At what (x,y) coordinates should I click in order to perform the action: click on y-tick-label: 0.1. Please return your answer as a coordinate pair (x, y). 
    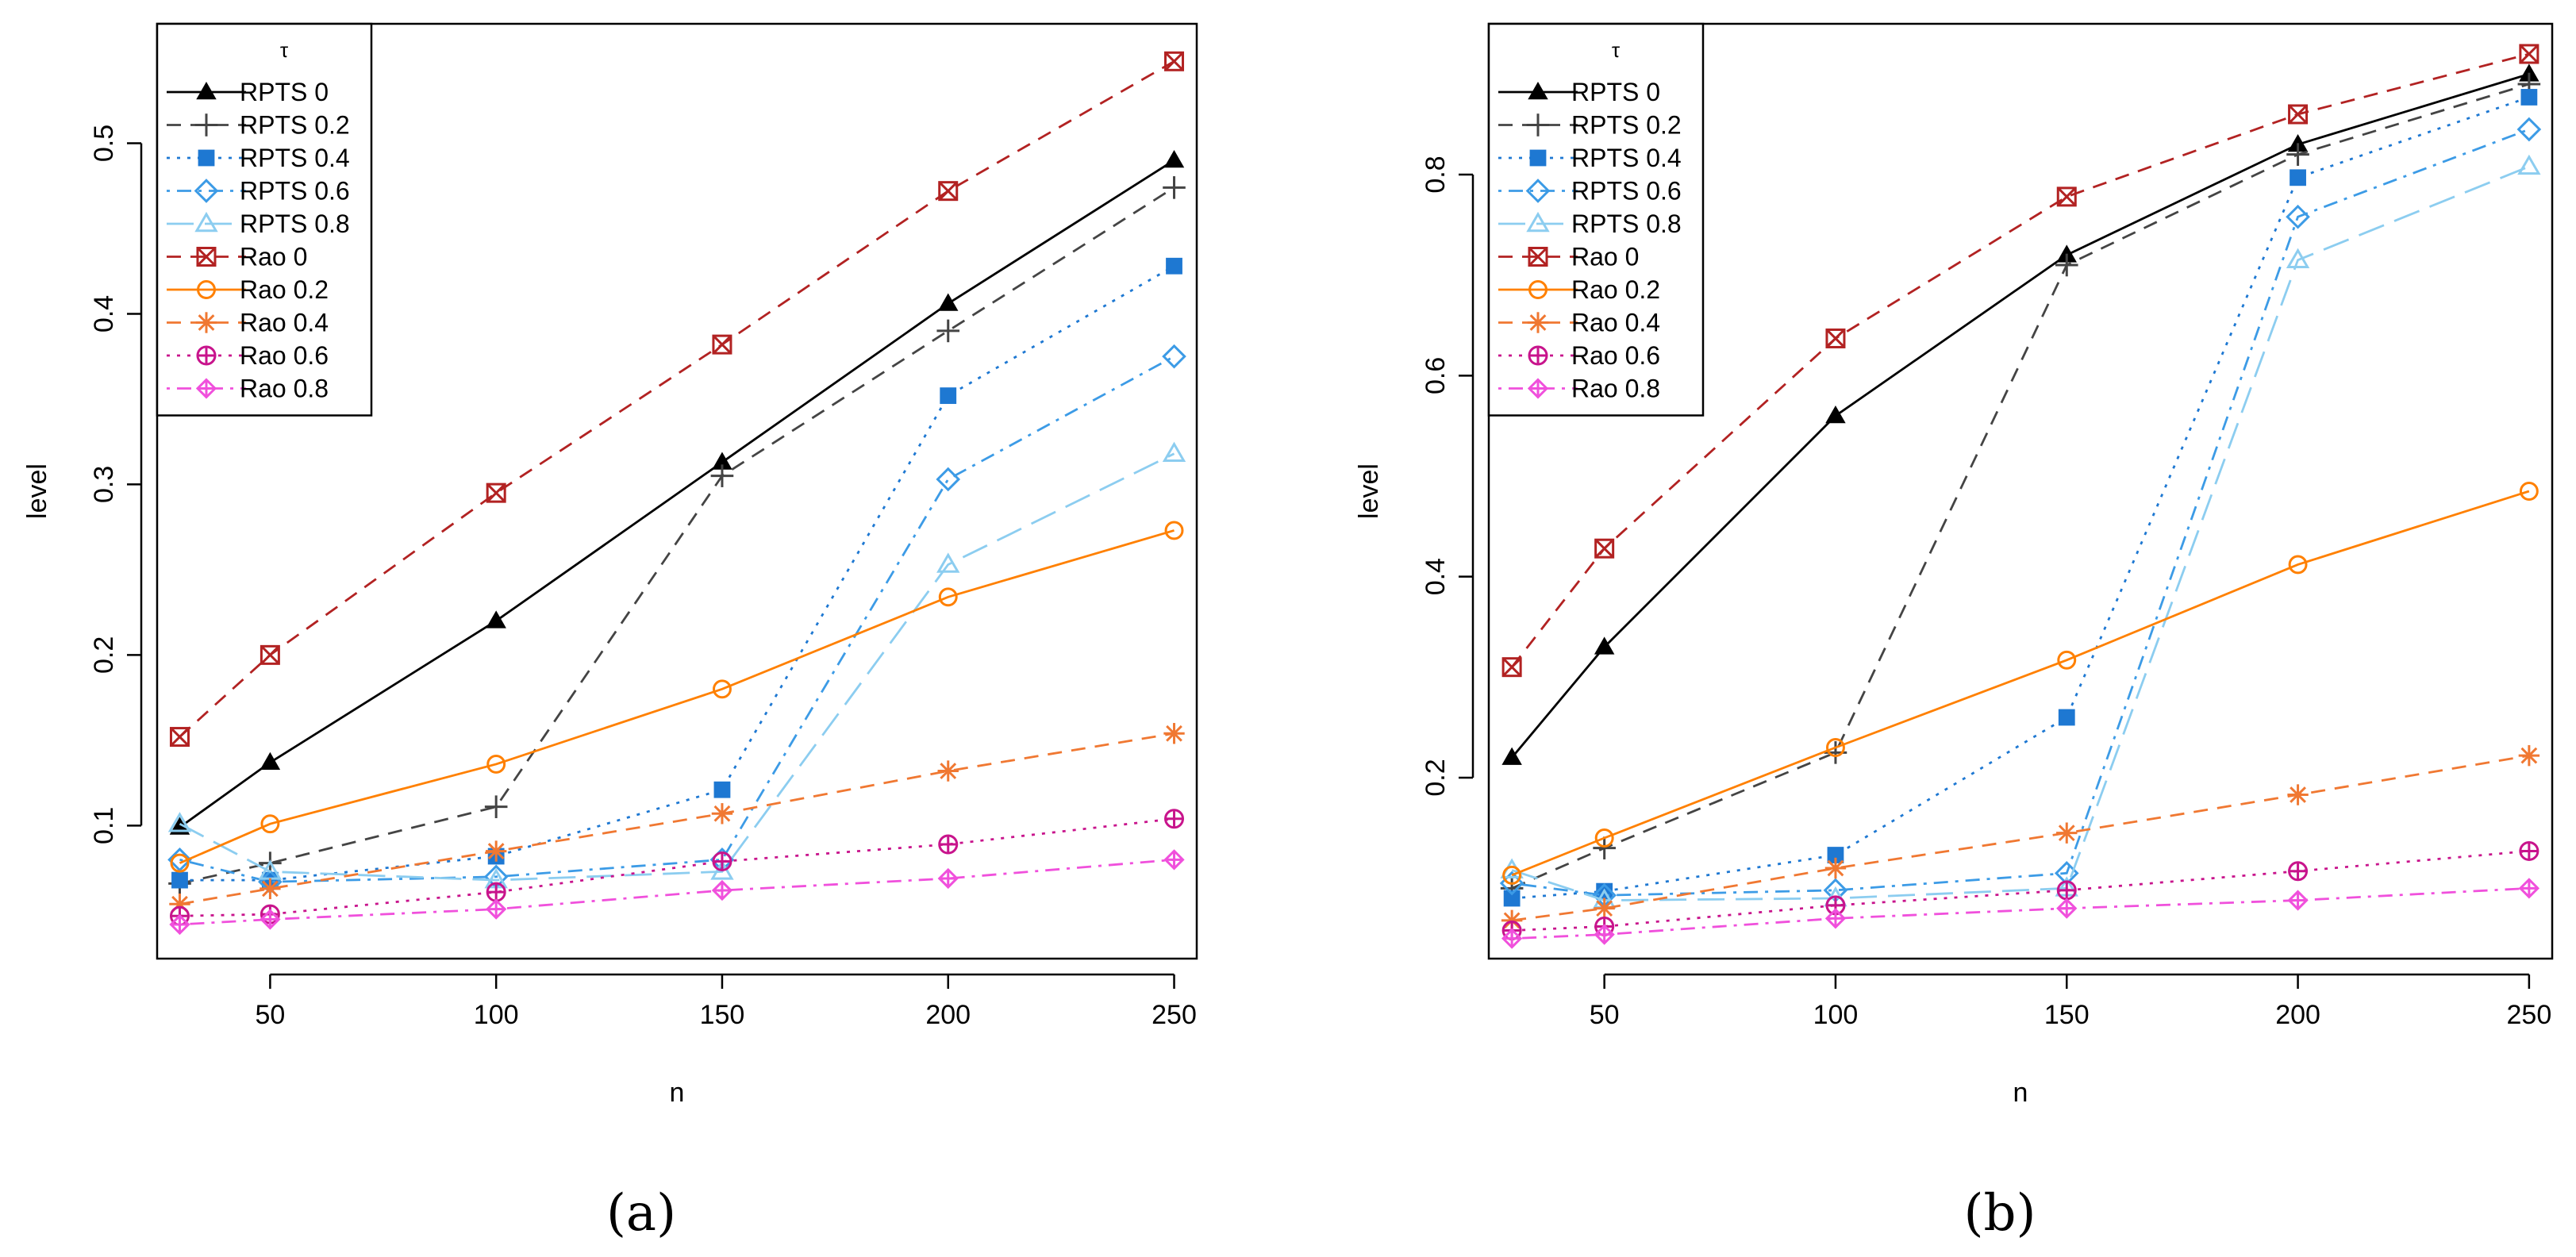
    Looking at the image, I should click on (104, 825).